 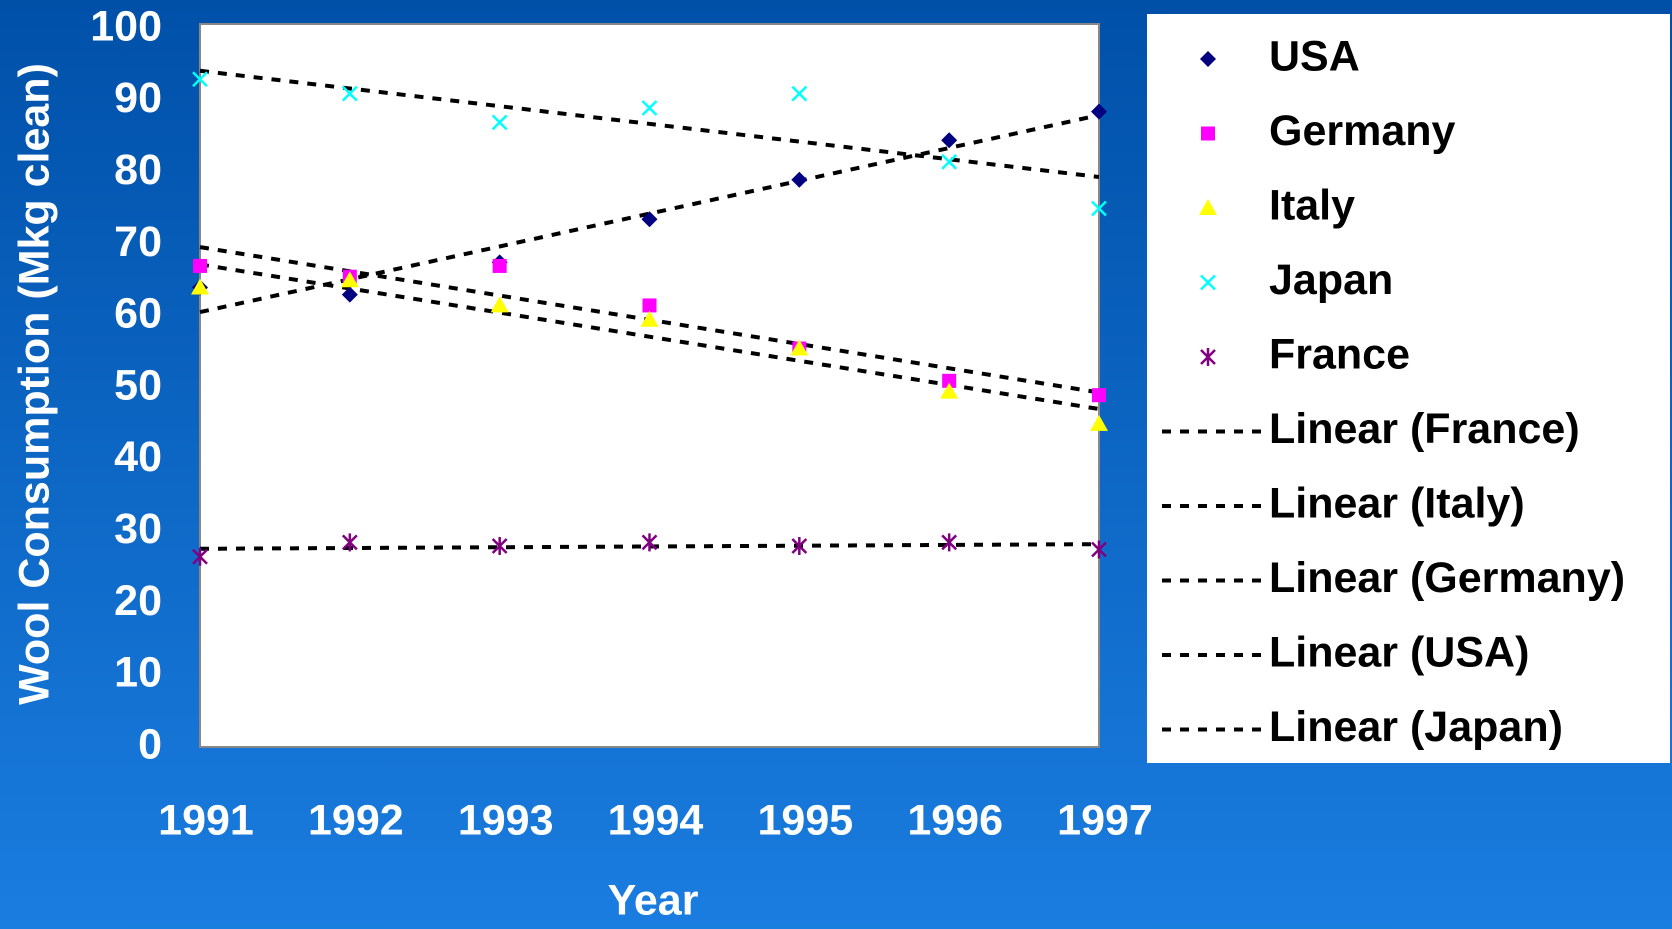 What do you see at coordinates (1447, 578) in the screenshot?
I see `legend-label: Linear (Germany)` at bounding box center [1447, 578].